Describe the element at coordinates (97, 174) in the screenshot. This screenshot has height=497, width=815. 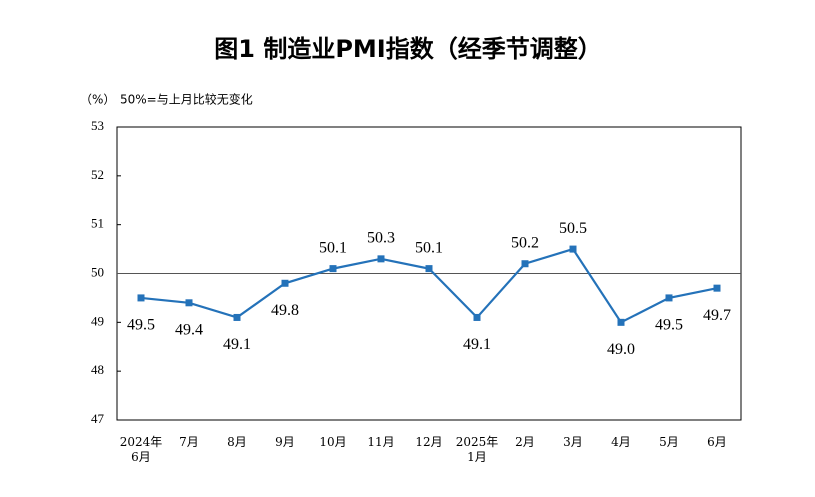
I see `y-tick-label: 52` at that location.